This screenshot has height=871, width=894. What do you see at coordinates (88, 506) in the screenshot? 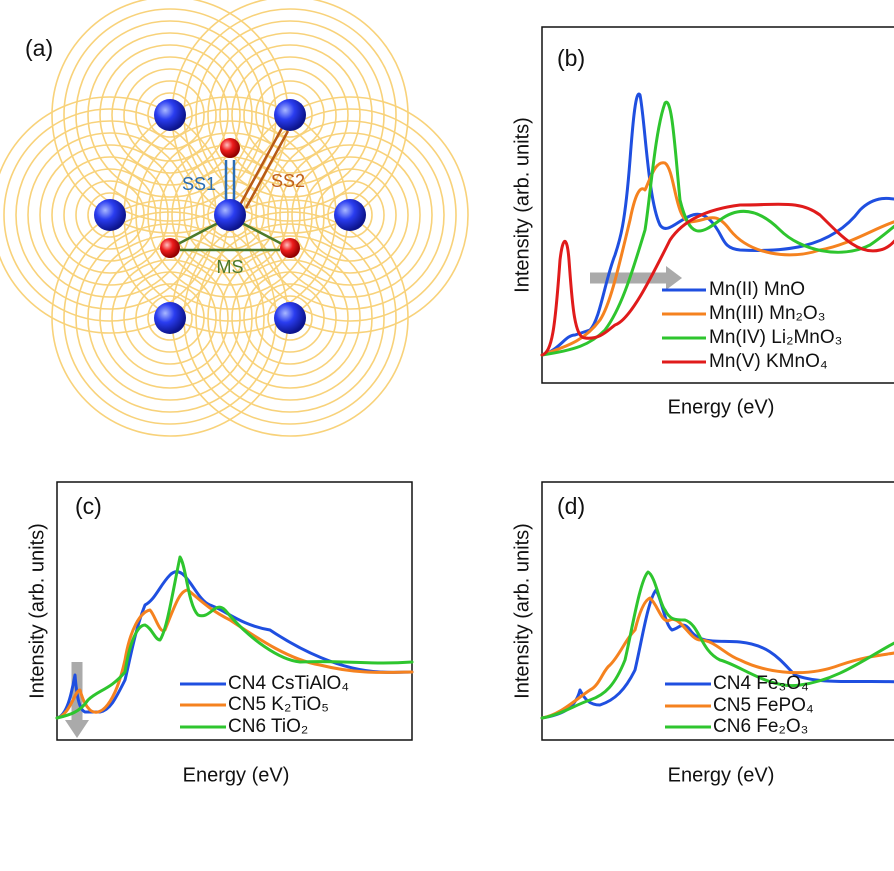
I see `panel-label: (c)` at bounding box center [88, 506].